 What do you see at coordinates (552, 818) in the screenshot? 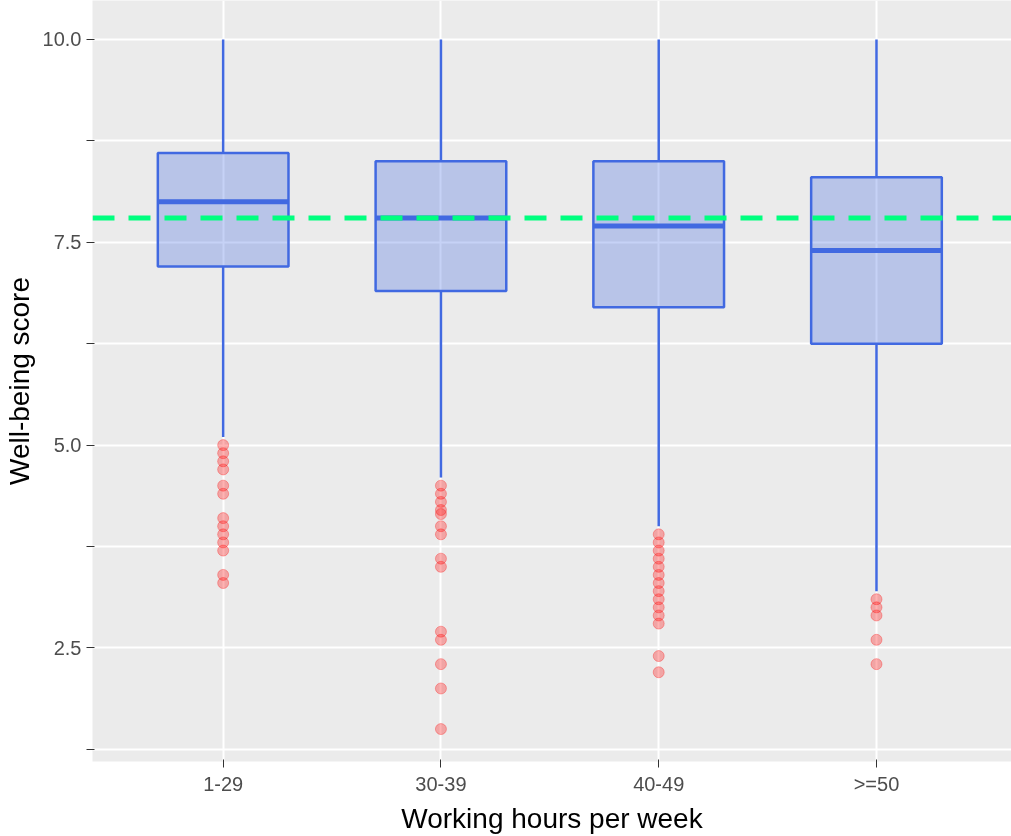
I see `x-axis-title: Working hours per week` at bounding box center [552, 818].